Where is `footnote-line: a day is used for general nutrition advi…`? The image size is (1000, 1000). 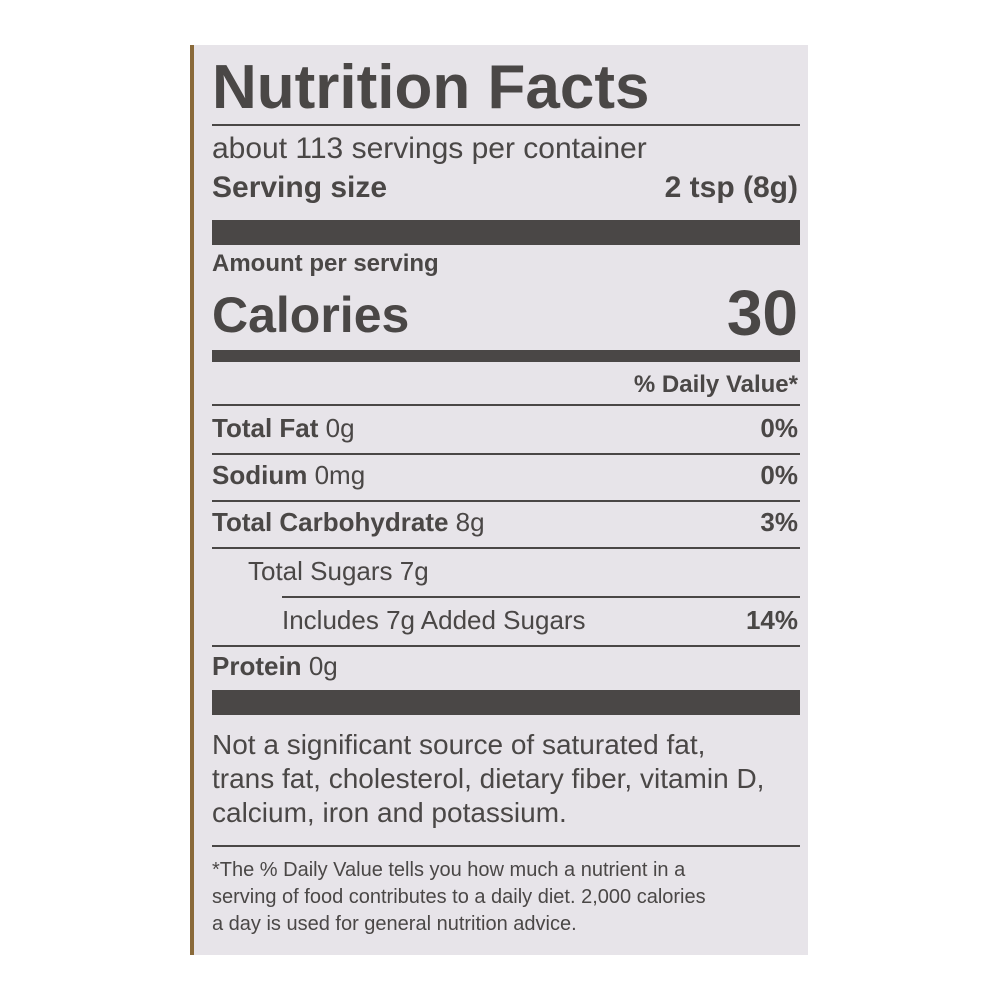 footnote-line: a day is used for general nutrition advi… is located at coordinates (394, 924).